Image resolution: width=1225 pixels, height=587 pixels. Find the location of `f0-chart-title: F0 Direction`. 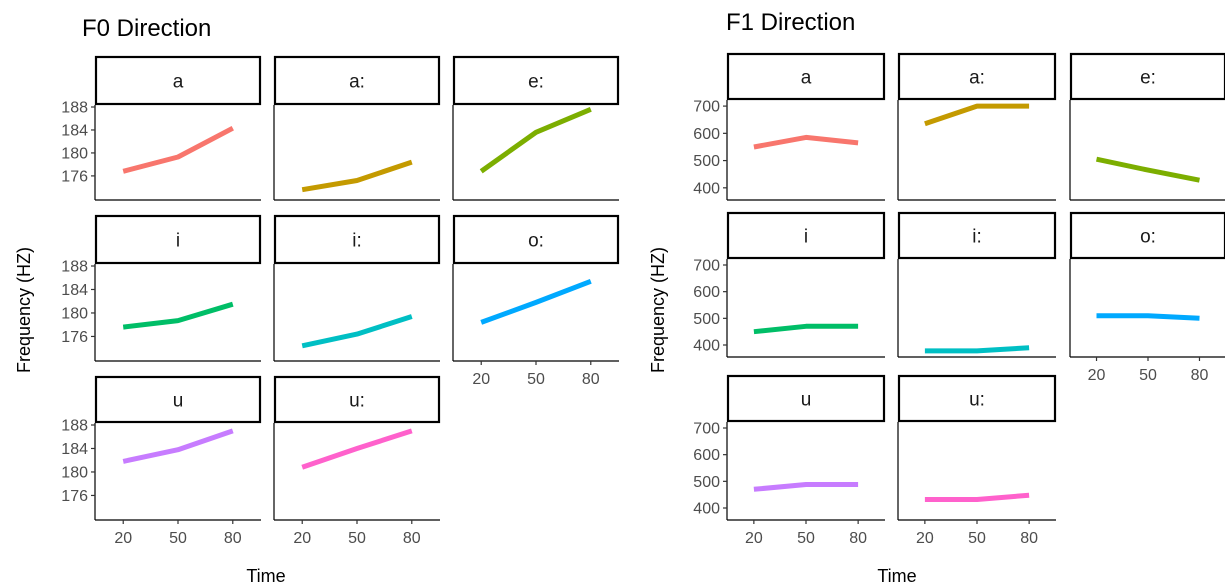

f0-chart-title: F0 Direction is located at coordinates (146, 28).